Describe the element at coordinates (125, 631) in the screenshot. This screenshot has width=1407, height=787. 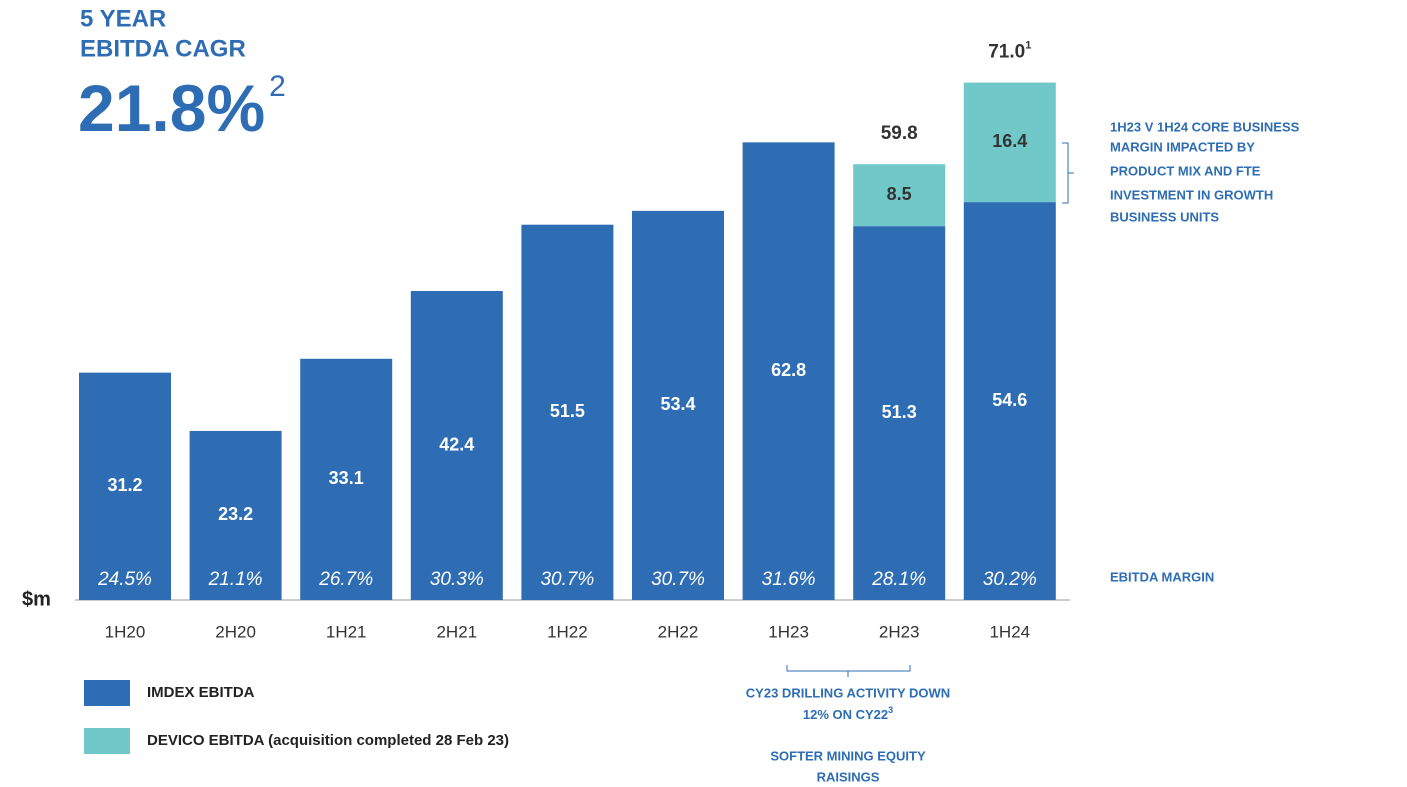
I see `x-tick-label: 1H20` at that location.